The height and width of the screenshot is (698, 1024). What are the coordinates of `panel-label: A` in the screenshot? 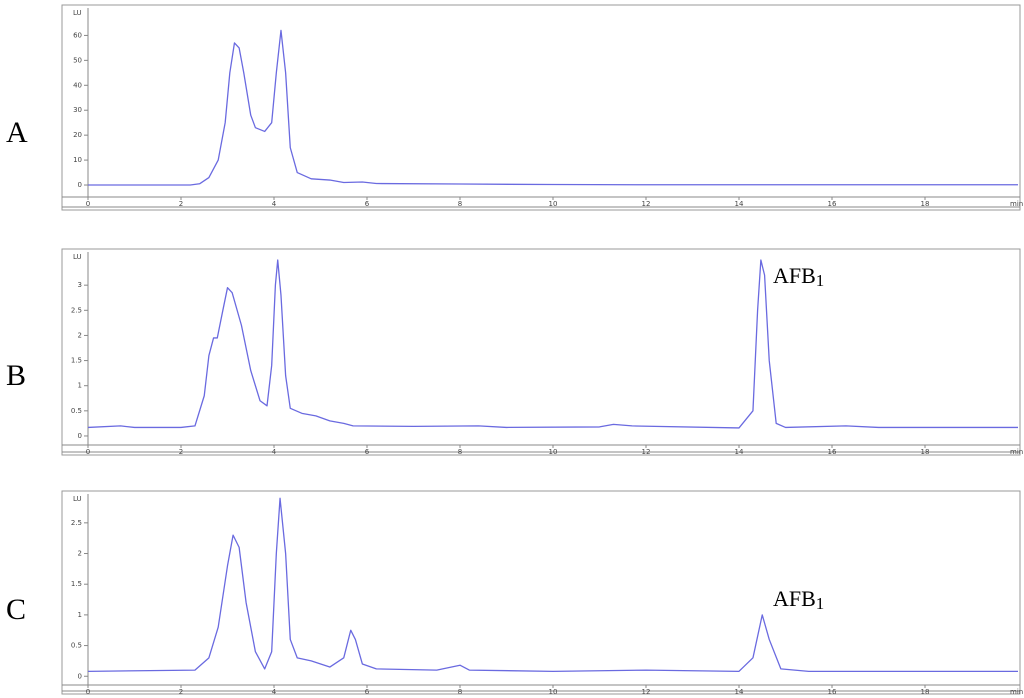 It's located at (17, 132).